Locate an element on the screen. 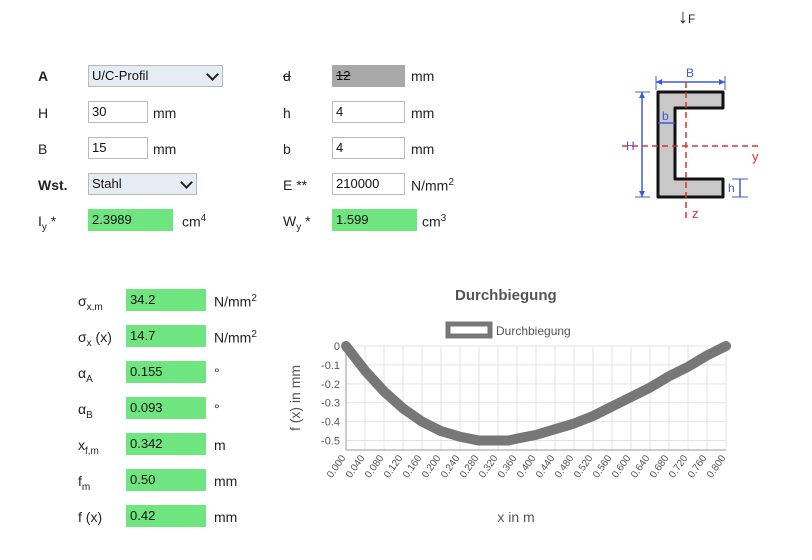 The width and height of the screenshot is (812, 560). chart-title: Durchbiegung is located at coordinates (506, 295).